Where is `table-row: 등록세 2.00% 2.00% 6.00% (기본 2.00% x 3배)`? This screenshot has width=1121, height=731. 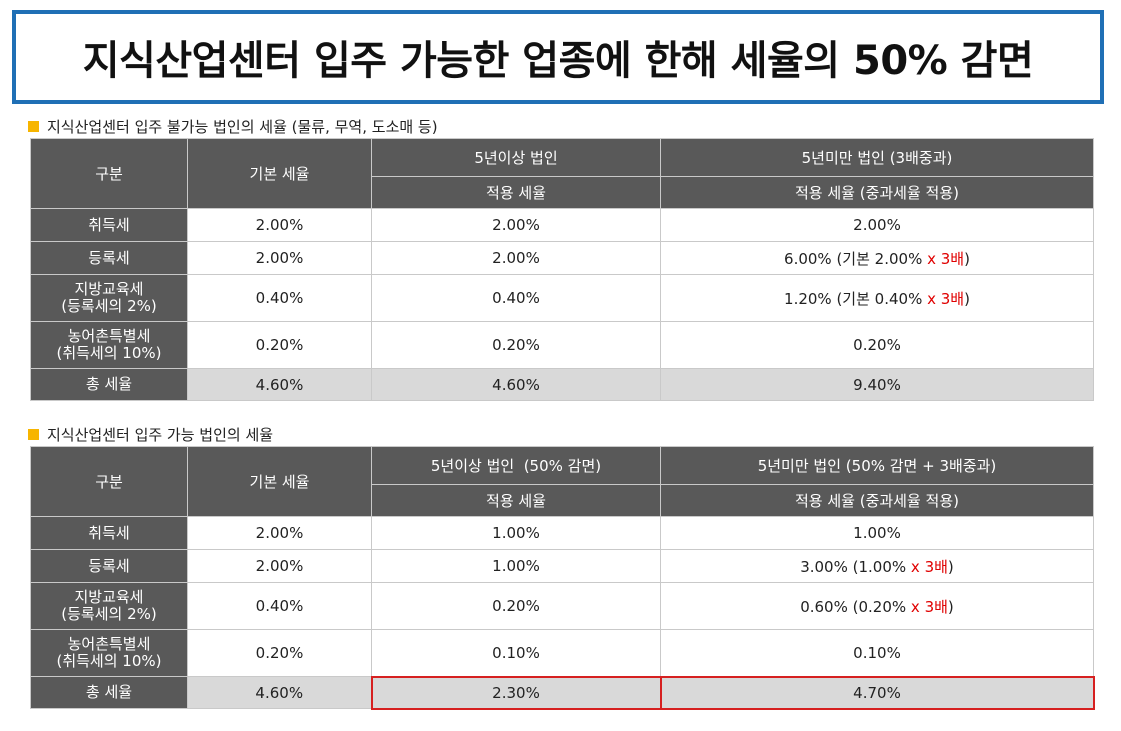
table-row: 등록세 2.00% 2.00% 6.00% (기본 2.00% x 3배) is located at coordinates (562, 258).